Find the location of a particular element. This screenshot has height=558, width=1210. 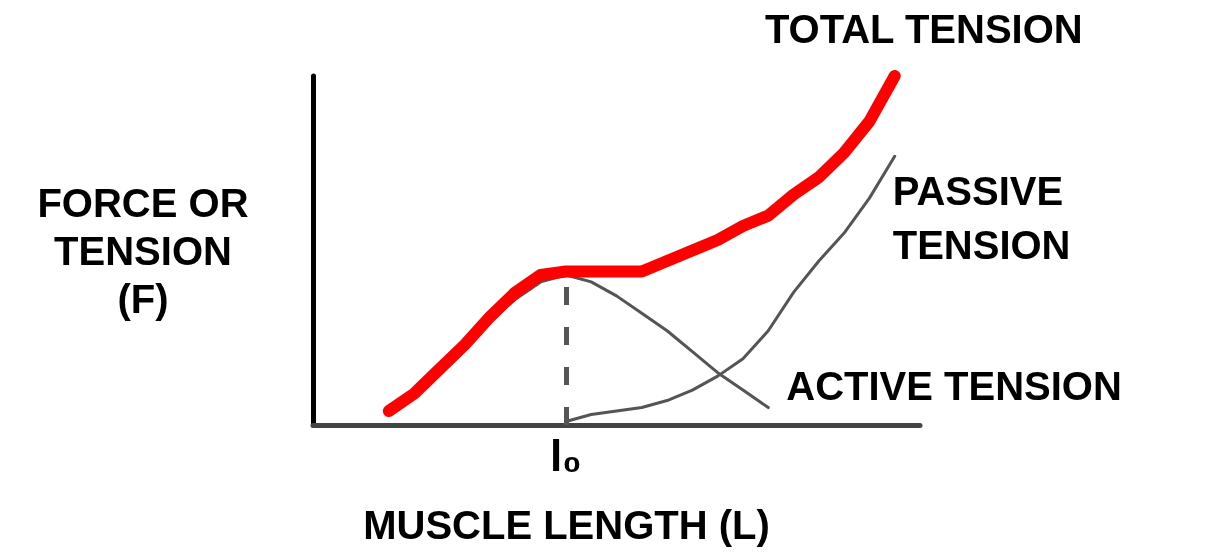

series-label: TOTAL TENSION is located at coordinates (923, 29).